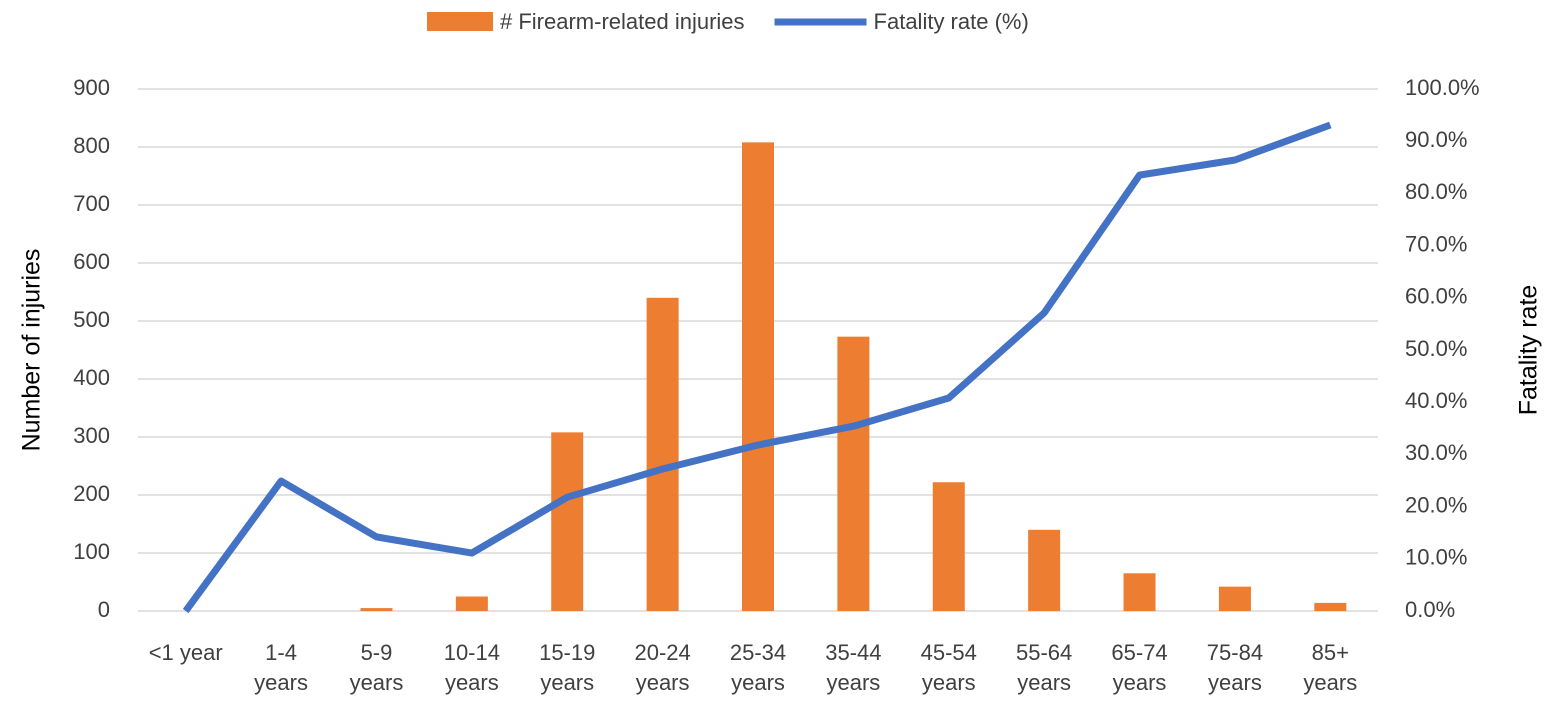  Describe the element at coordinates (32, 350) in the screenshot. I see `y-axis-title: Number of injuries` at that location.